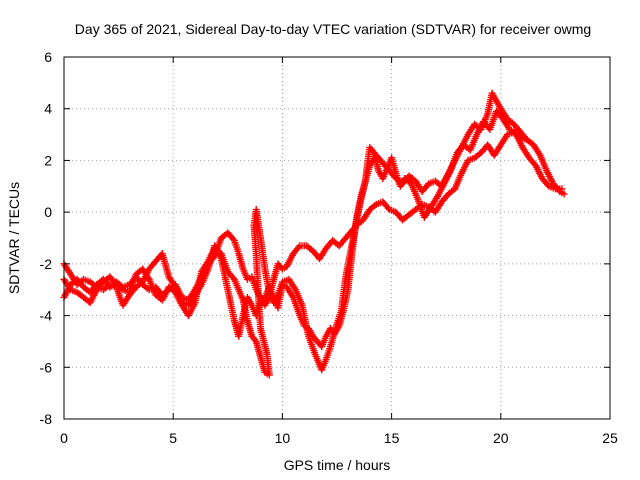 Image resolution: width=640 pixels, height=480 pixels. I want to click on x-tick-label: 10, so click(283, 438).